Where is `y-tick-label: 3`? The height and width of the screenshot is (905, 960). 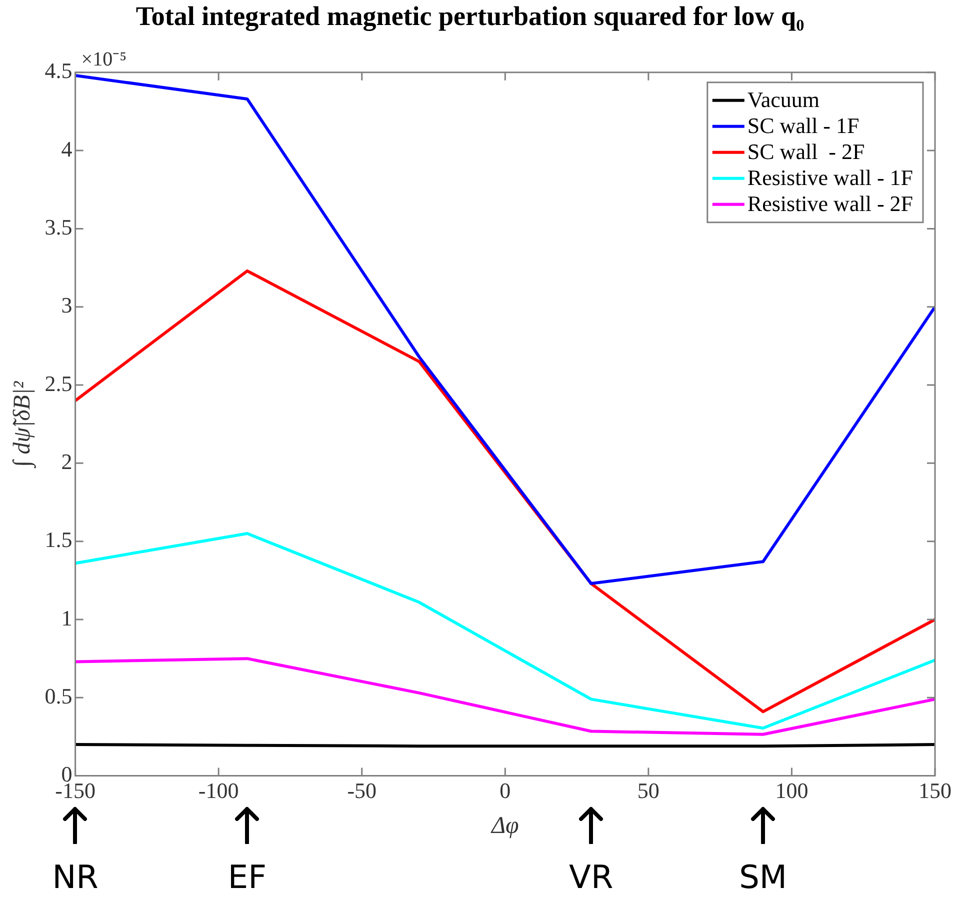
y-tick-label: 3 is located at coordinates (66, 305).